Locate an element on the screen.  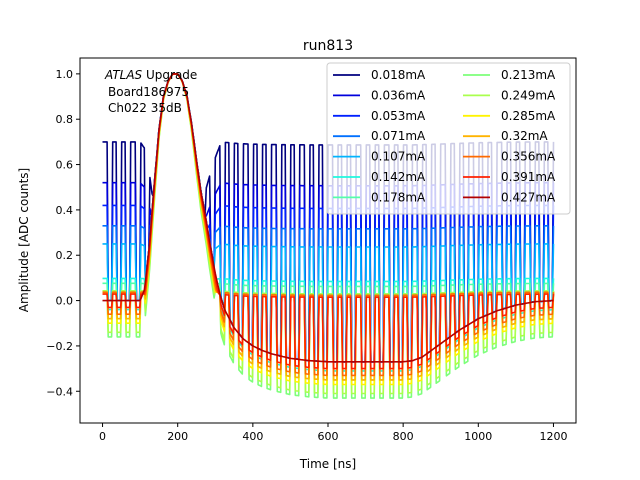
legend-label: 0.427mA is located at coordinates (528, 197).